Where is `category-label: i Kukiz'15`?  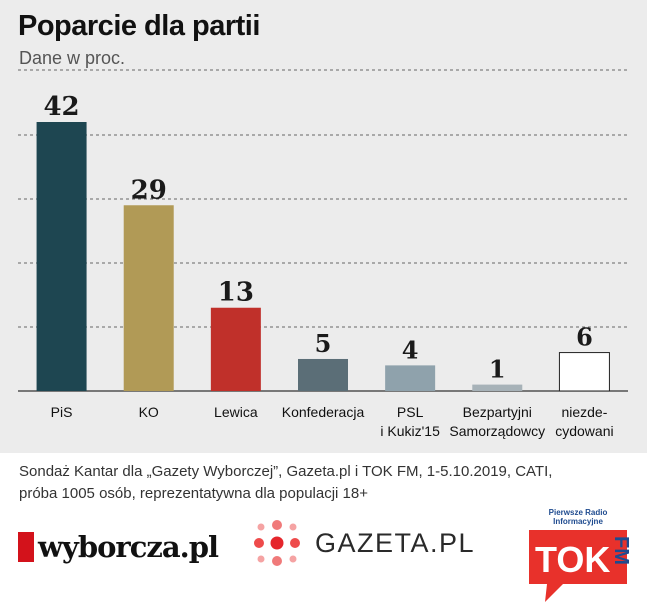
category-label: i Kukiz'15 is located at coordinates (410, 431).